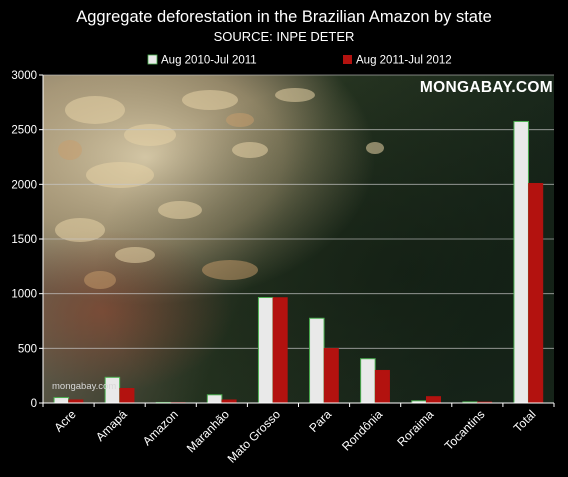 This screenshot has width=568, height=477. I want to click on y-tick-label: 0, so click(34, 404).